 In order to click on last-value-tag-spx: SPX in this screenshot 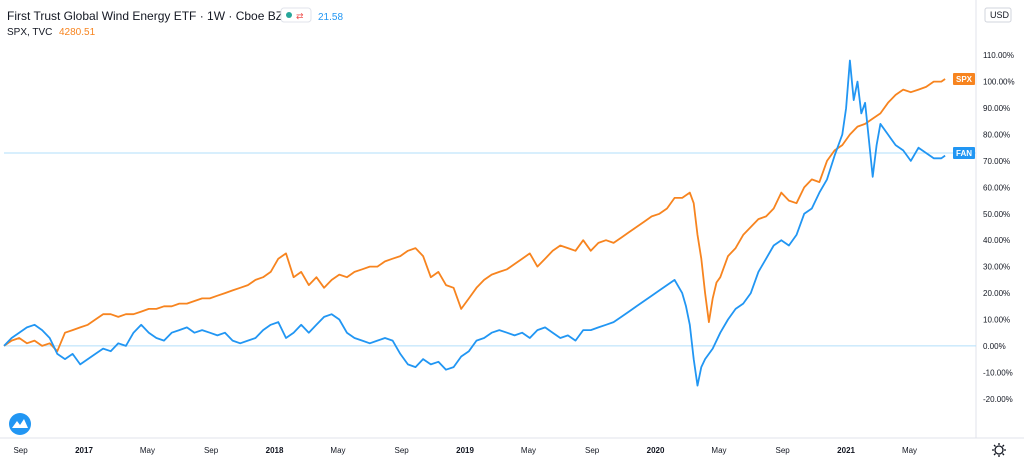, I will do `click(964, 79)`.